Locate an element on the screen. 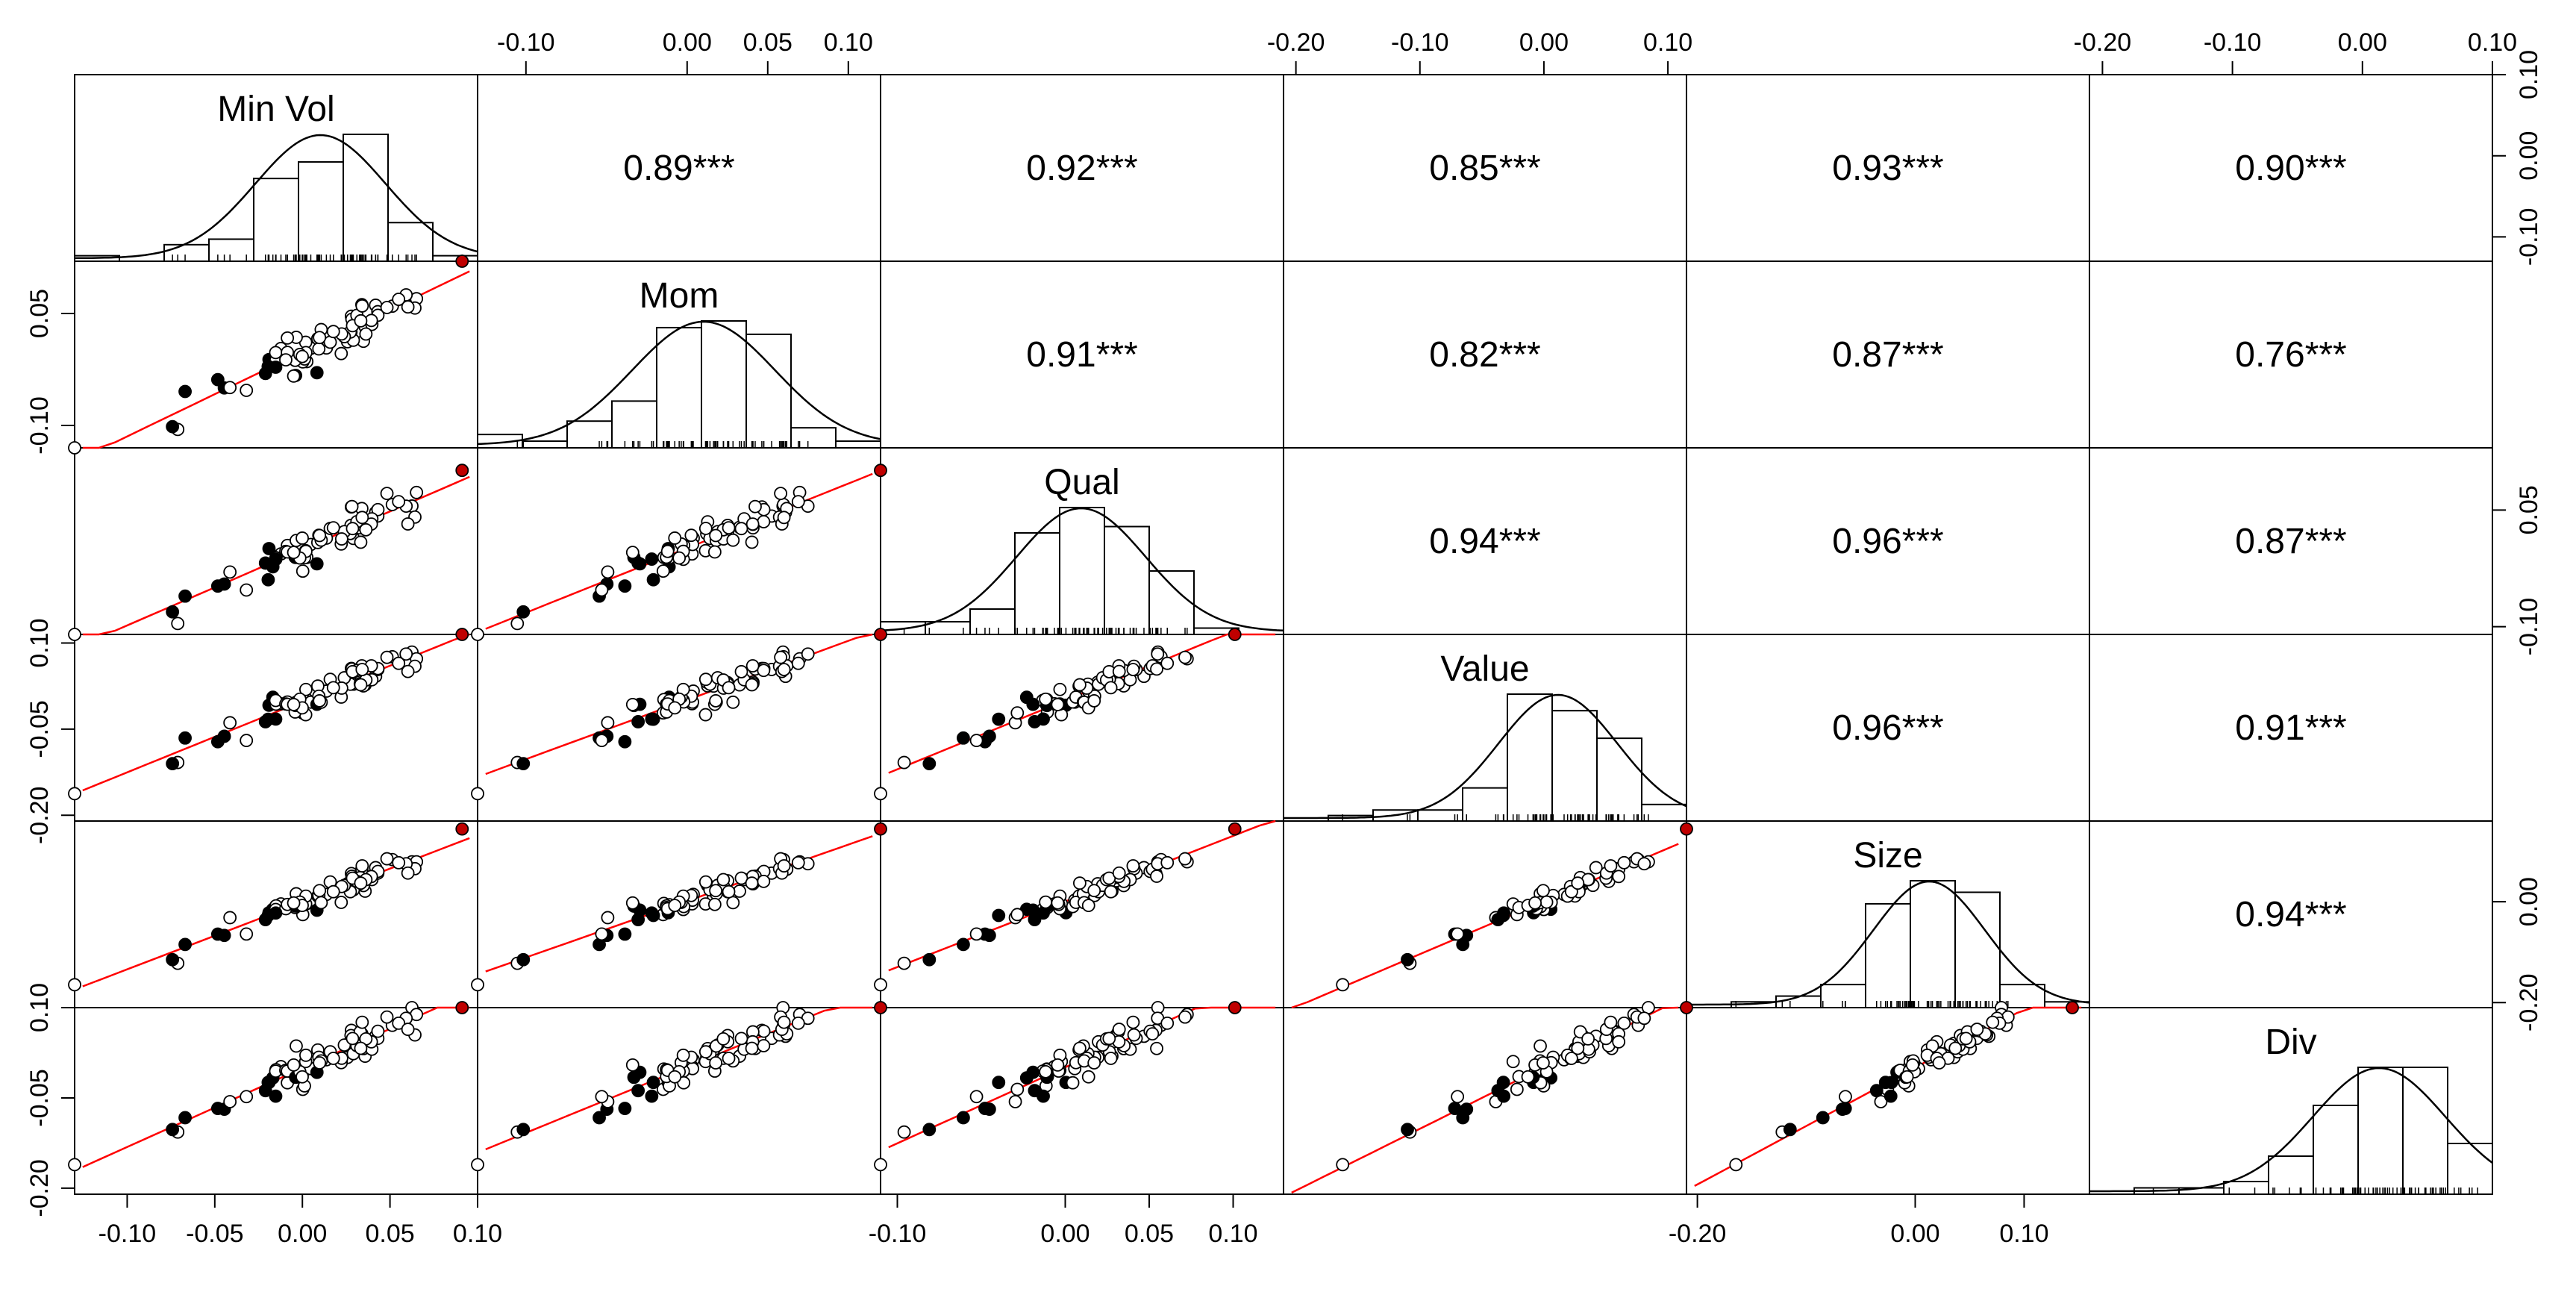 This screenshot has width=2576, height=1292. tick-label: -0.10 is located at coordinates (128, 1234).